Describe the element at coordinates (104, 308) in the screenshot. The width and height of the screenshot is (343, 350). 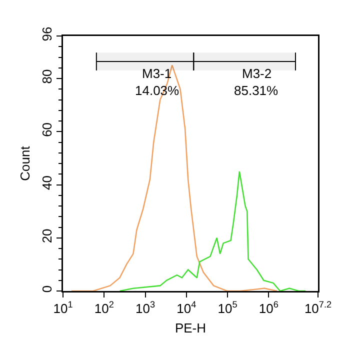
I see `x-tick-label: 10$^{2}$` at that location.